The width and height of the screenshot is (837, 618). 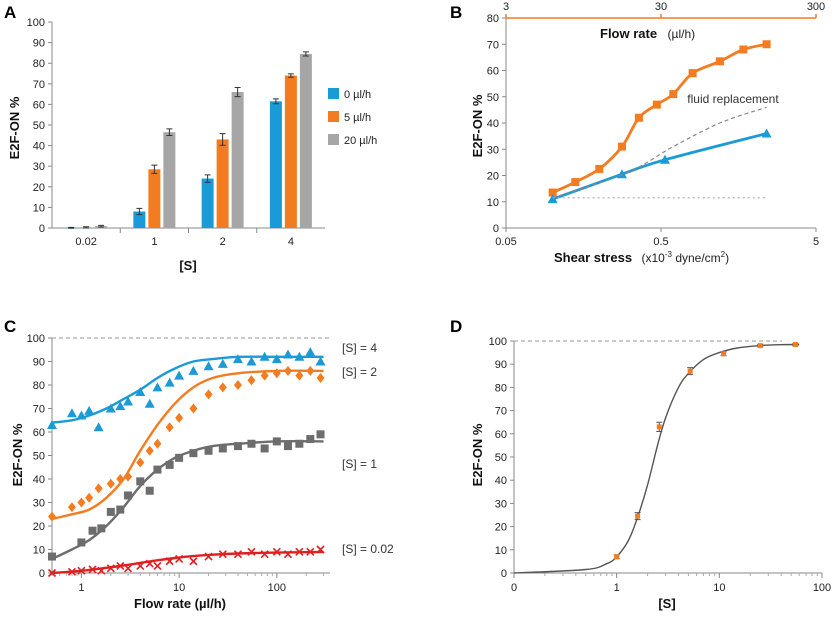 What do you see at coordinates (661, 7) in the screenshot?
I see `panel-b-top-tick-1: 30` at bounding box center [661, 7].